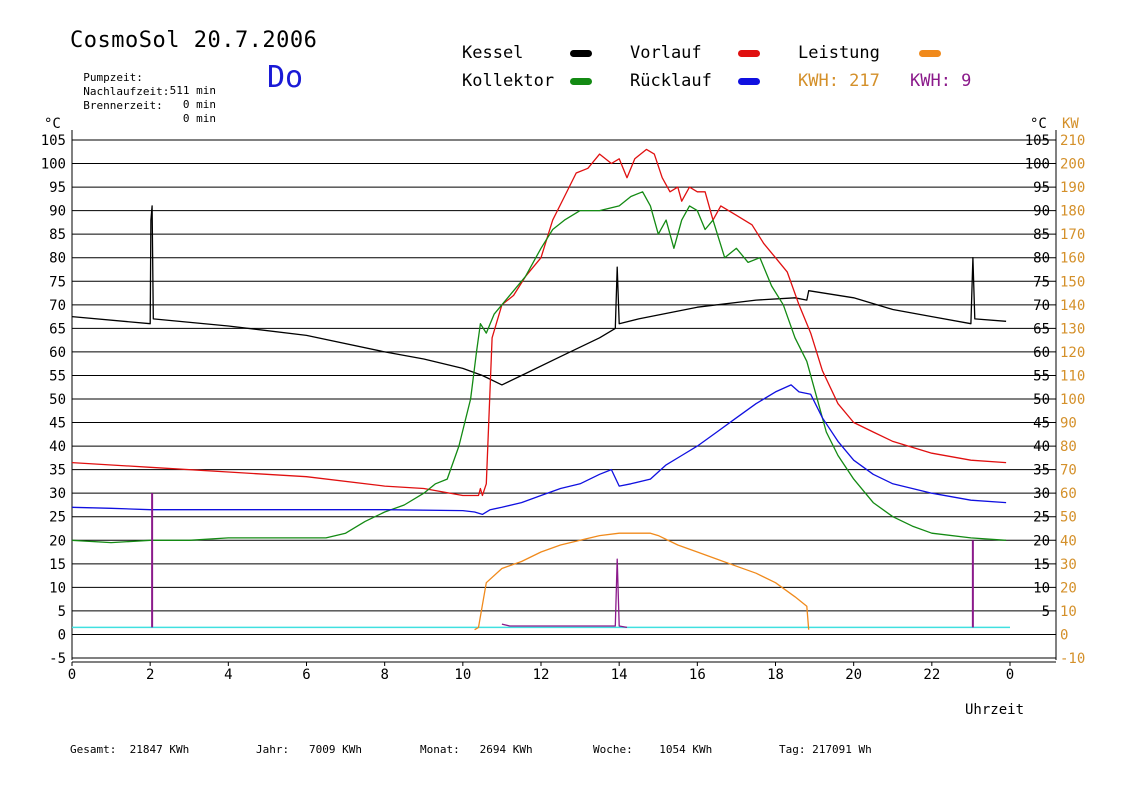 The image size is (1148, 812). I want to click on y2-tick-label: 210, so click(1072, 141).